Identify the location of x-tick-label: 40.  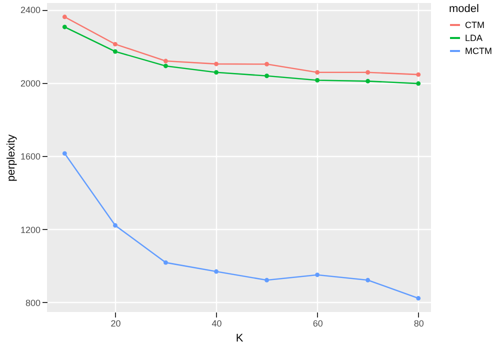
(217, 323).